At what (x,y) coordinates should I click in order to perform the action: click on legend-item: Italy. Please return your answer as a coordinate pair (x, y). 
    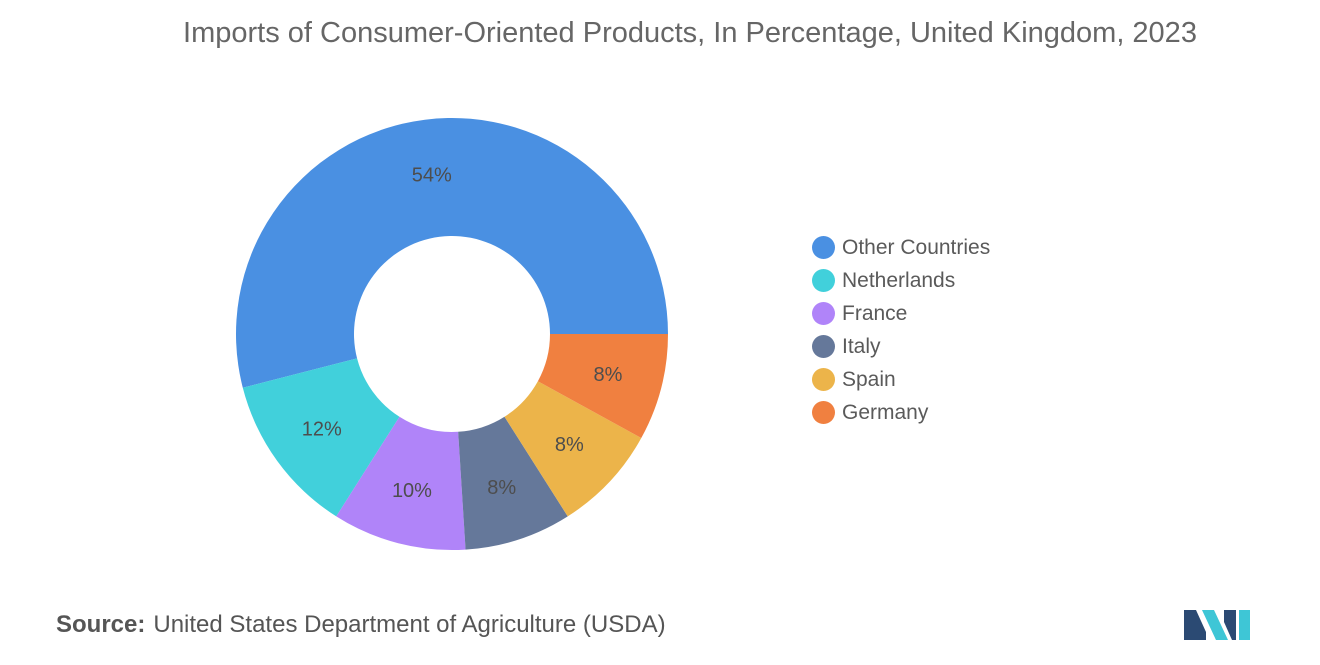
    Looking at the image, I should click on (901, 346).